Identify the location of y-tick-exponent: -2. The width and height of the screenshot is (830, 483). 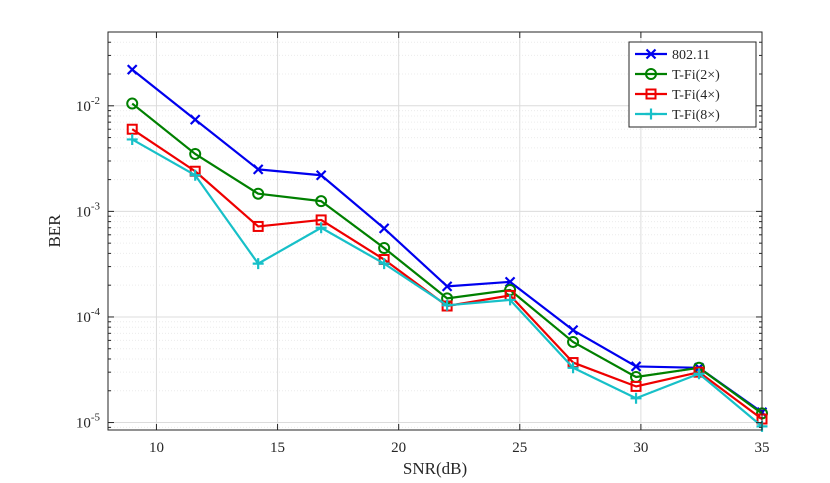
(95, 101).